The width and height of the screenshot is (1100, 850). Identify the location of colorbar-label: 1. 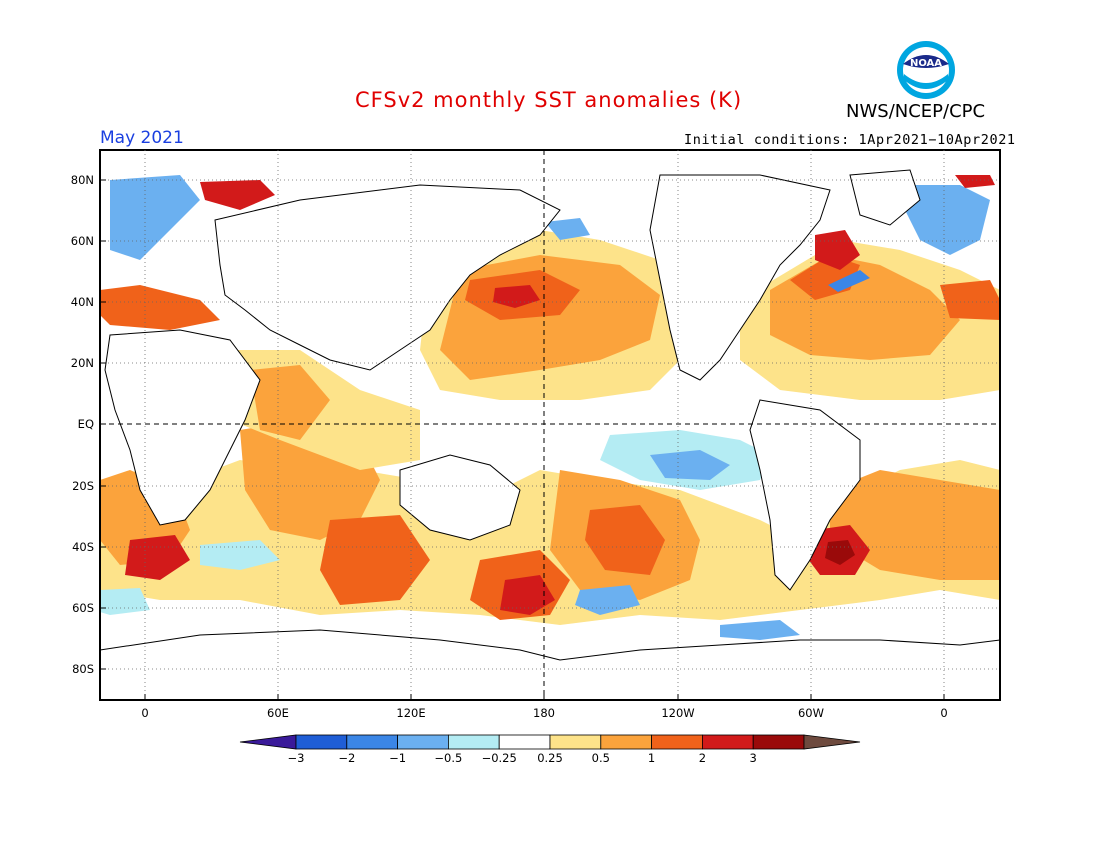
(651, 758).